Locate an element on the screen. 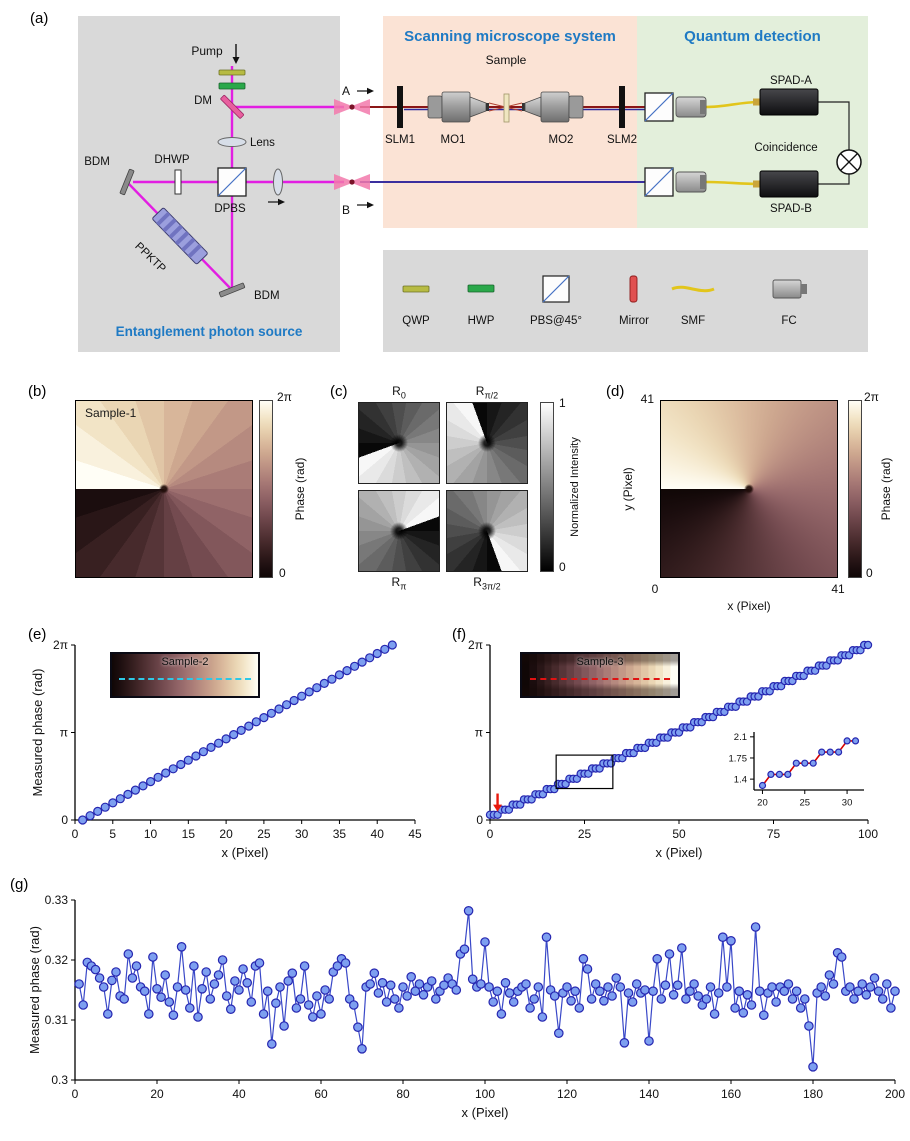  spad-a-box is located at coordinates (786, 102).